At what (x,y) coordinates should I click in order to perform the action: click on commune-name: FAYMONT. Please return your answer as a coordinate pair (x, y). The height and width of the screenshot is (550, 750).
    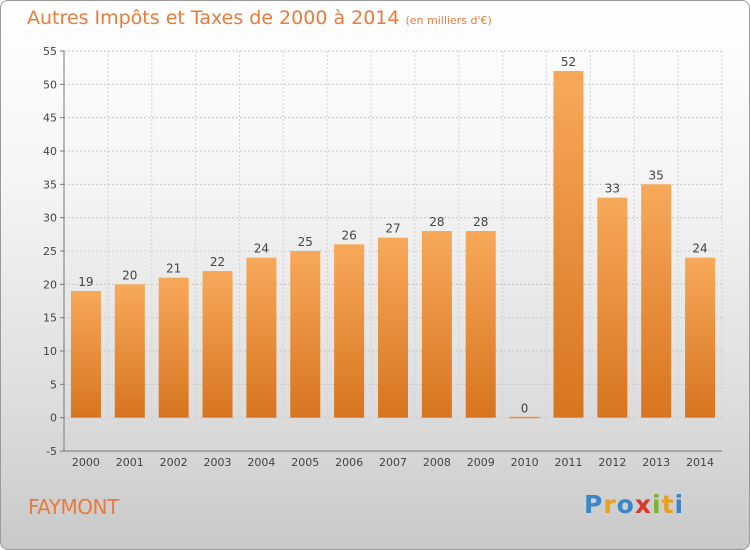
    Looking at the image, I should click on (73, 507).